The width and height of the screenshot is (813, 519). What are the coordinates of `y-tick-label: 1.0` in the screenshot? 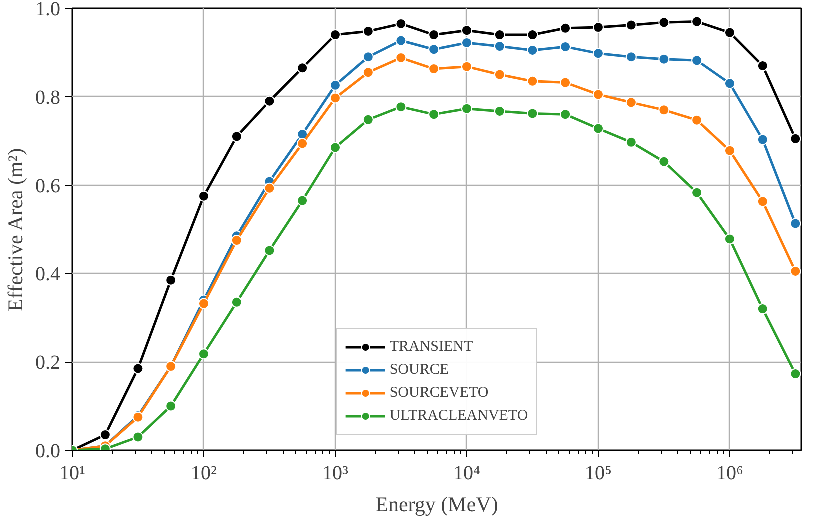 It's located at (48, 10).